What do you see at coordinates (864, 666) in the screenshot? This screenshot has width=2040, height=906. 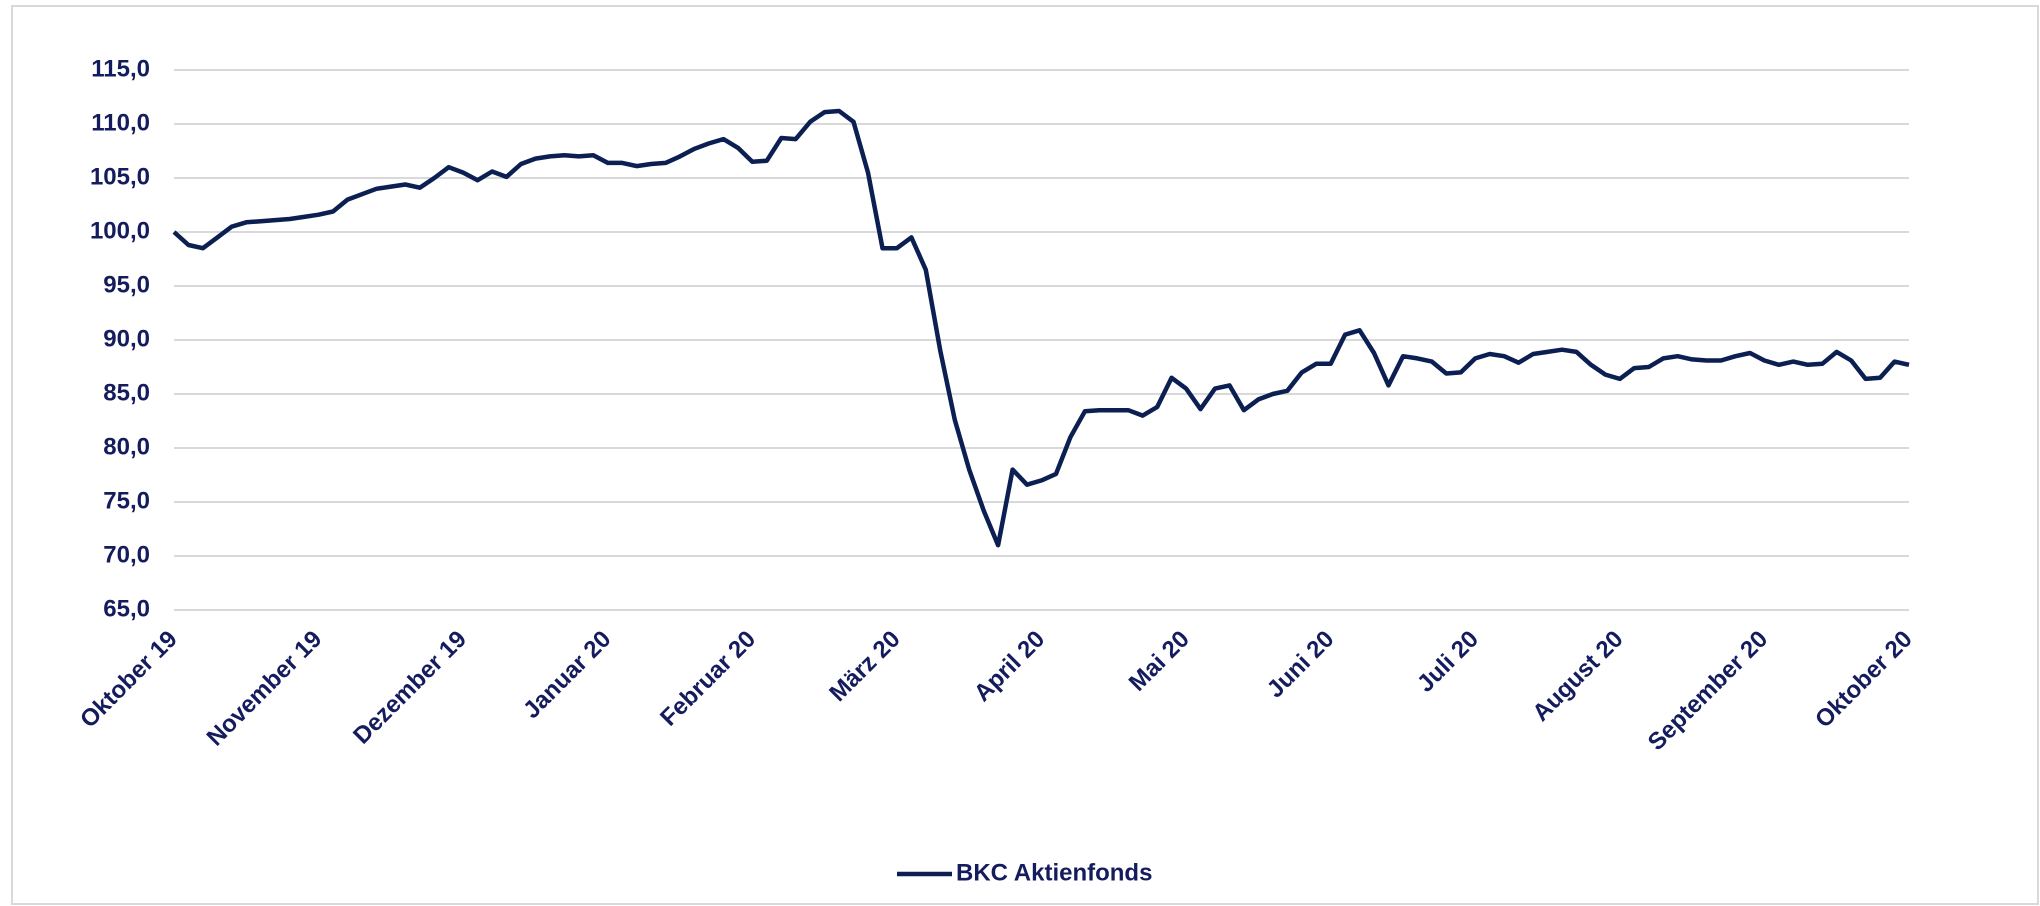 I see `x-tick-label: März 20` at bounding box center [864, 666].